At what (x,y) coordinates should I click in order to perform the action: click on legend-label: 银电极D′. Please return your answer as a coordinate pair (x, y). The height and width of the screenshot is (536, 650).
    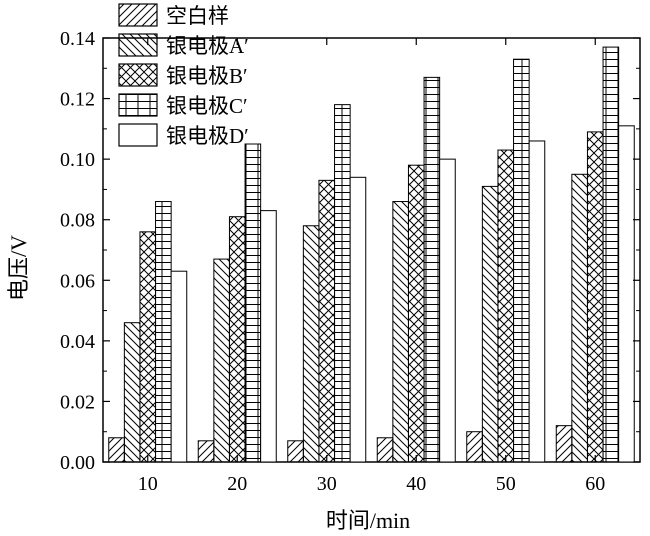
    Looking at the image, I should click on (207, 136).